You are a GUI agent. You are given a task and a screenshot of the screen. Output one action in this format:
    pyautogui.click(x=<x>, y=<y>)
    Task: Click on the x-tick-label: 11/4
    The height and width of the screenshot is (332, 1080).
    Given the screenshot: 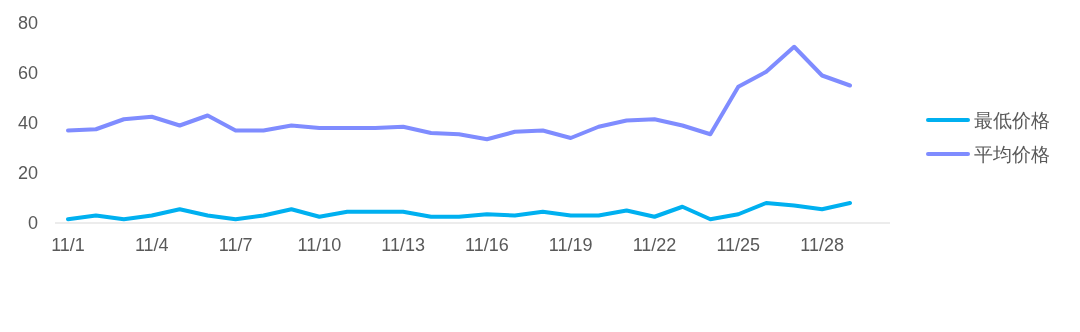 What is the action you would take?
    pyautogui.click(x=151, y=245)
    